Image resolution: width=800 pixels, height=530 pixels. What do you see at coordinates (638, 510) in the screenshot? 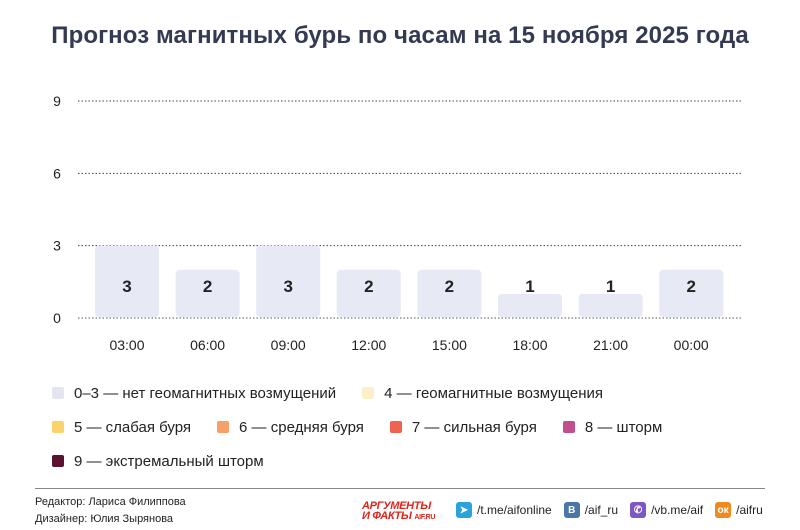
I see `viber-icon: ✆` at bounding box center [638, 510].